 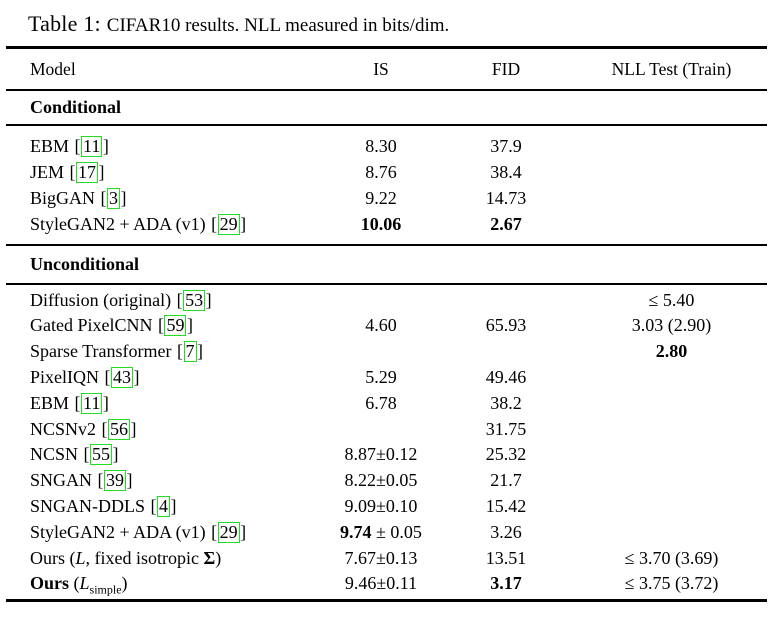 I want to click on is-cell: 8.76, so click(x=381, y=172).